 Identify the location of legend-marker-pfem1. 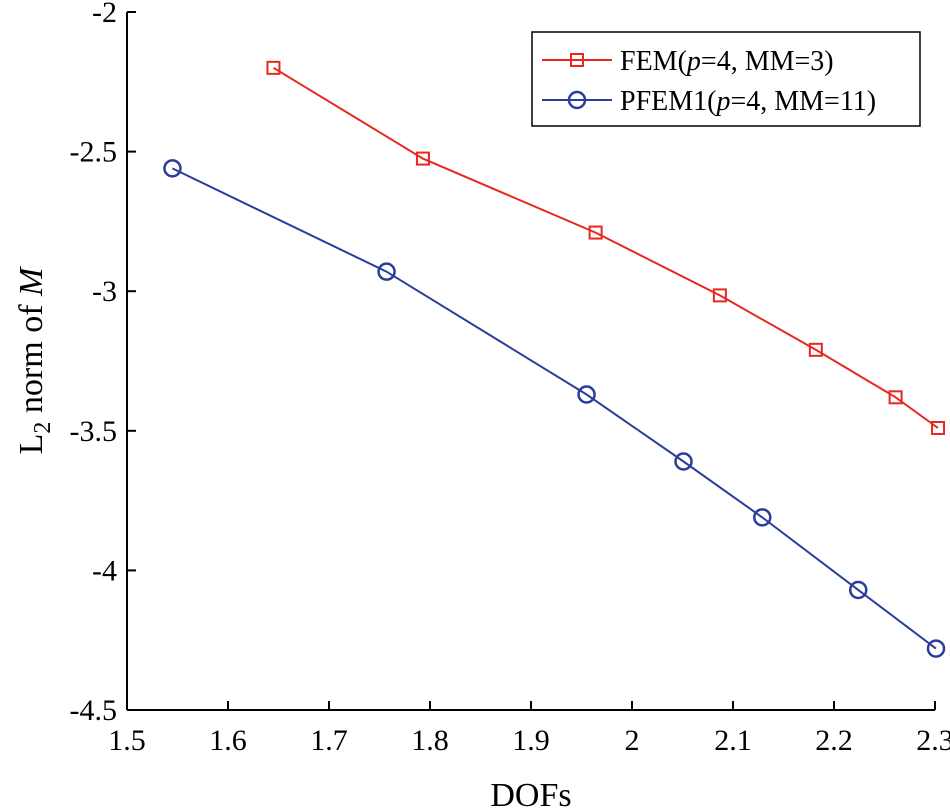
(577, 100).